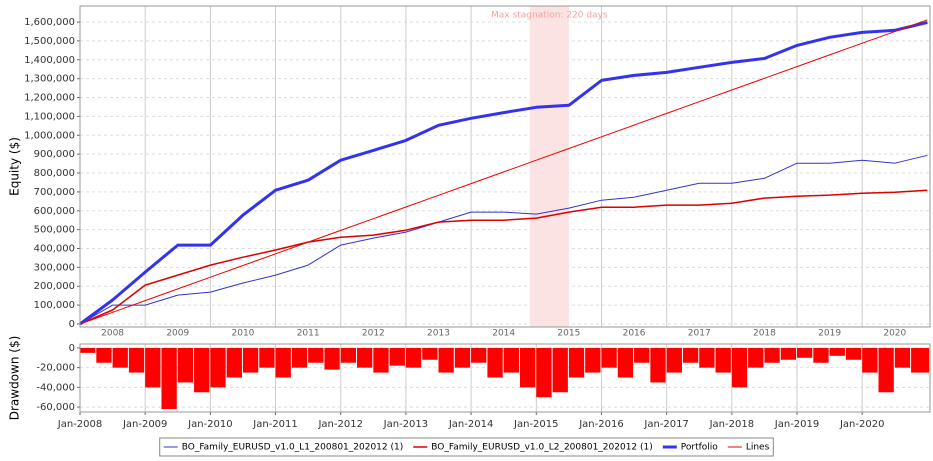  What do you see at coordinates (49, 116) in the screenshot?
I see `y-tick-label: 1,100,000` at bounding box center [49, 116].